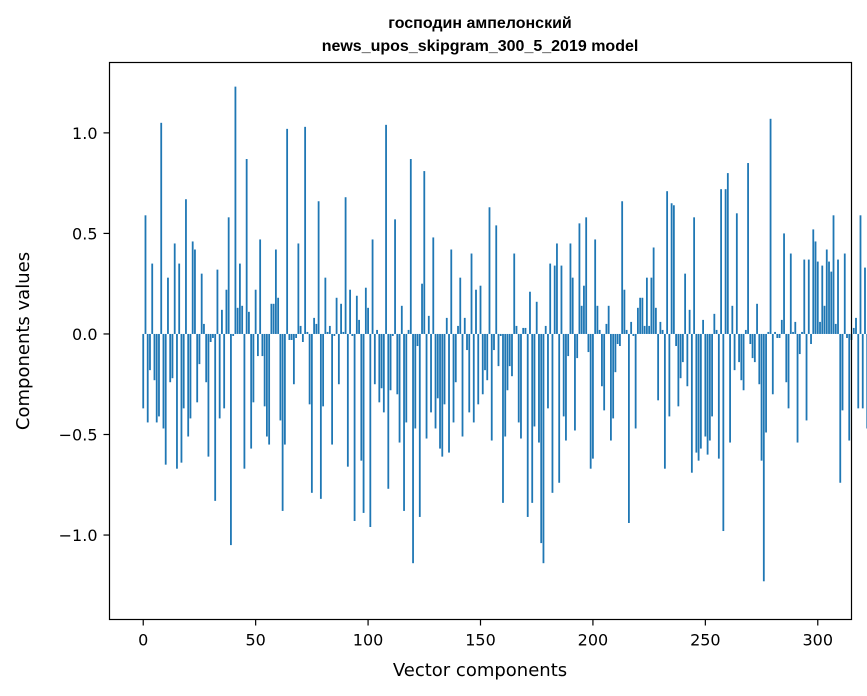  What do you see at coordinates (705, 640) in the screenshot?
I see `x-tick-label: 250` at bounding box center [705, 640].